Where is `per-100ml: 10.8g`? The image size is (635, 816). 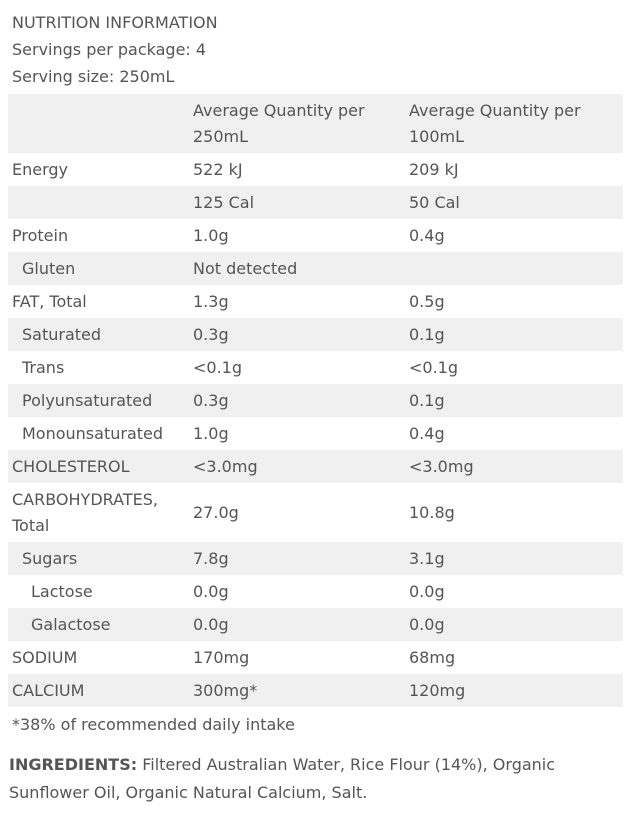 per-100ml: 10.8g is located at coordinates (432, 512).